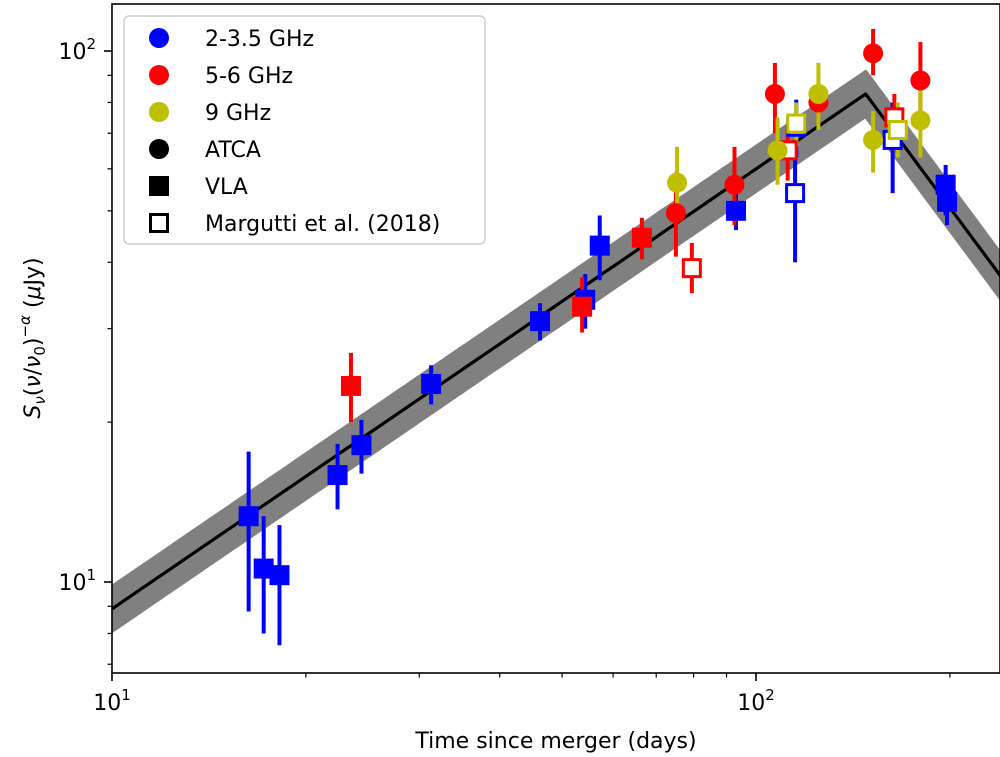 The width and height of the screenshot is (1000, 757). Describe the element at coordinates (249, 76) in the screenshot. I see `legend-label-5-6-ghz: 5-6 GHz` at that location.